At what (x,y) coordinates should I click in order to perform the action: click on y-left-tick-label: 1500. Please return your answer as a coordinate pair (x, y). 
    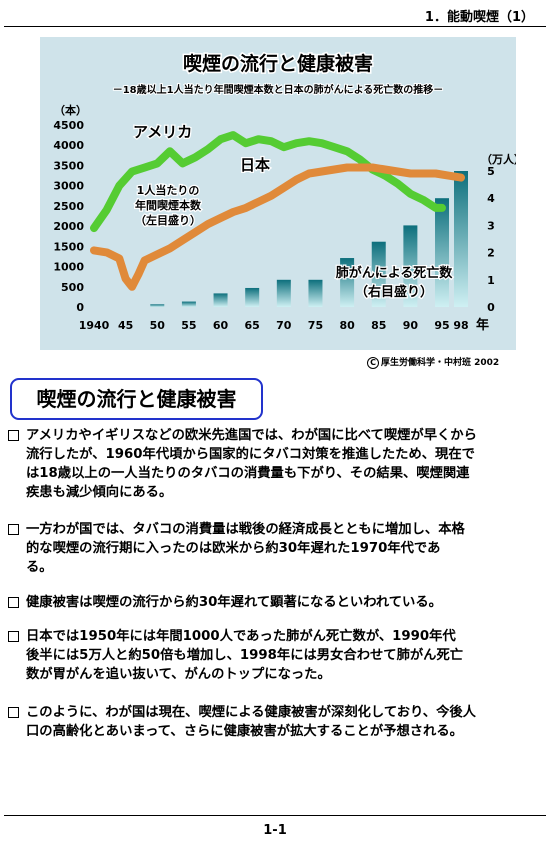
    Looking at the image, I should click on (68, 246).